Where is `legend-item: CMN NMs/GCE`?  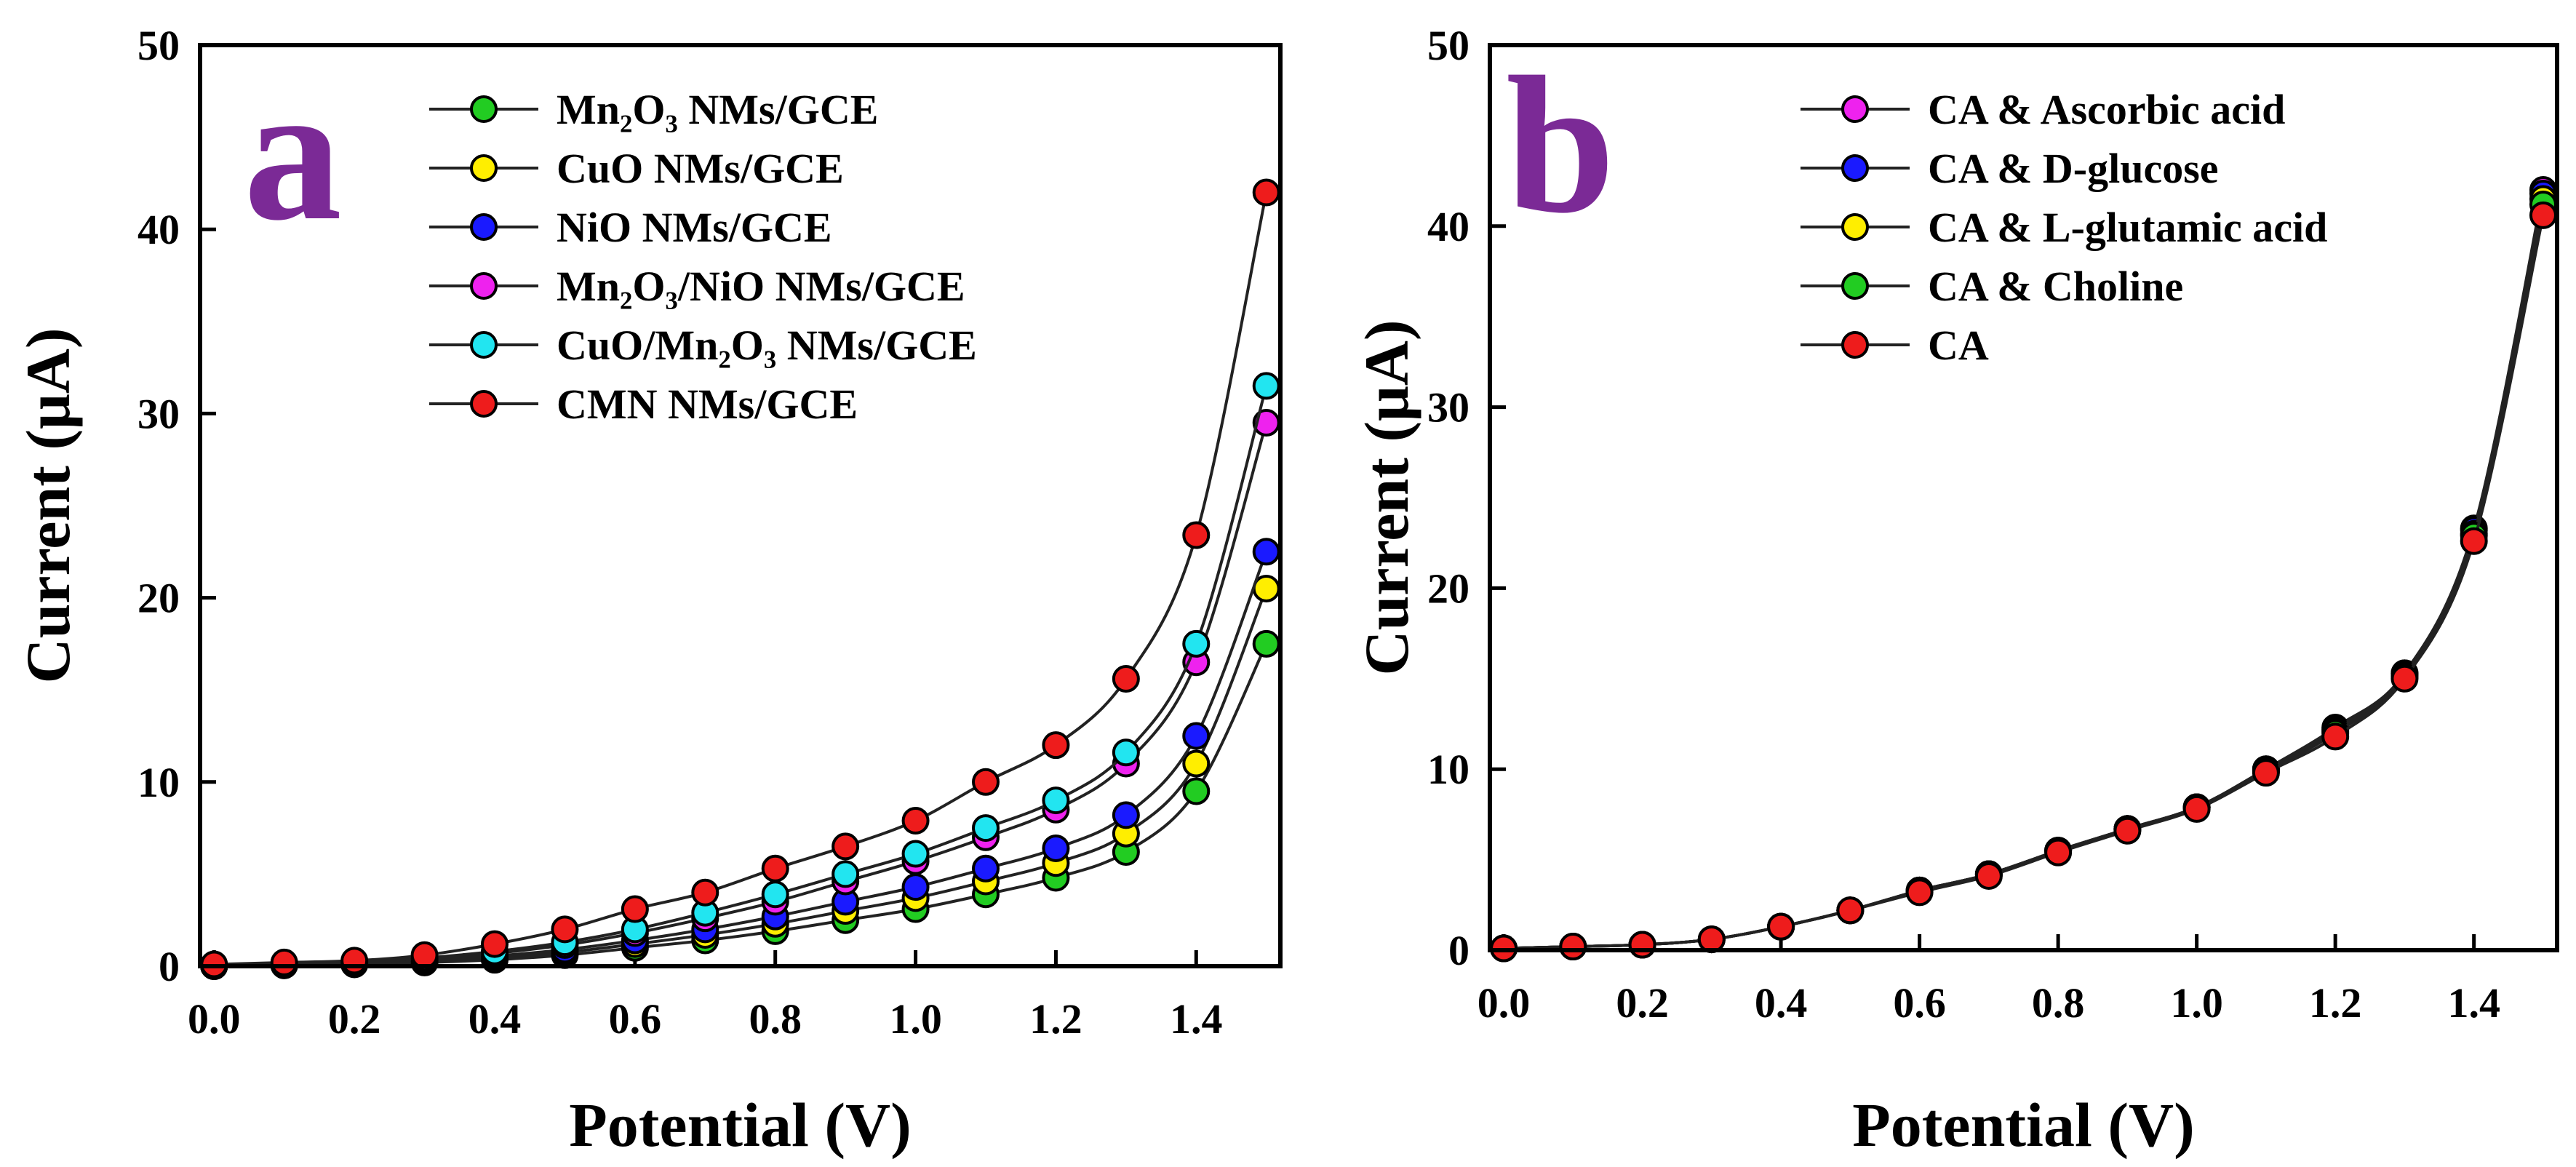 legend-item: CMN NMs/GCE is located at coordinates (643, 405).